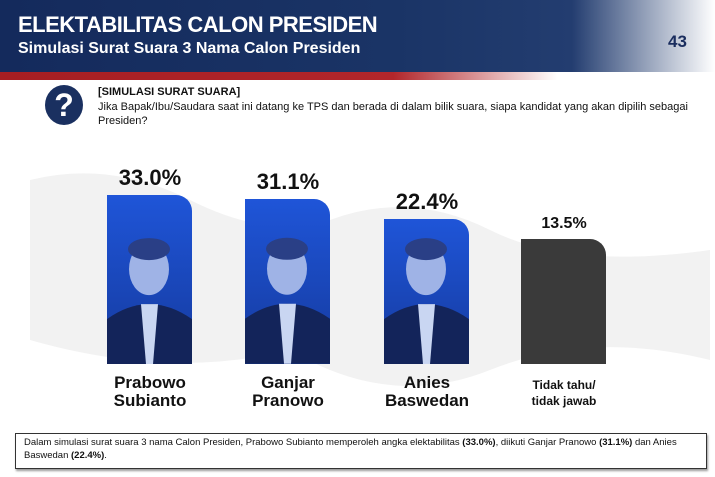  I want to click on category-label-line: Ganjar, so click(288, 382).